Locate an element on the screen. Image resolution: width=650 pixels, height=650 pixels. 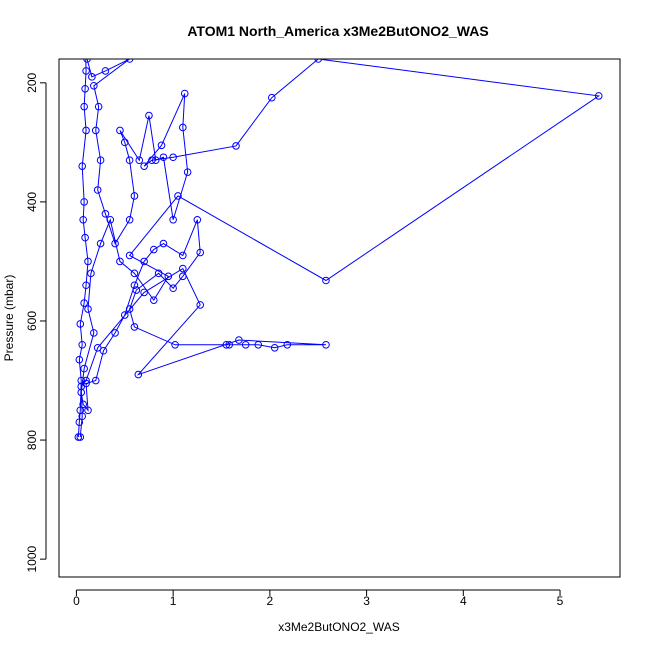
y-tick-label: 1000 is located at coordinates (32, 558).